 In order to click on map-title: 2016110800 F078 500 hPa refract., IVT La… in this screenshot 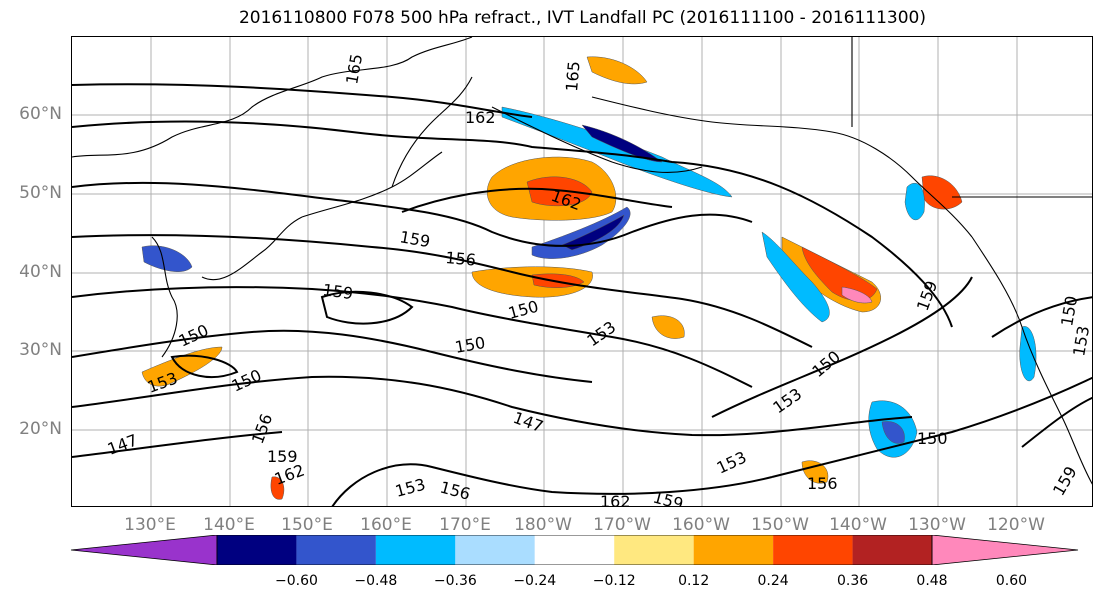, I will do `click(582, 18)`.